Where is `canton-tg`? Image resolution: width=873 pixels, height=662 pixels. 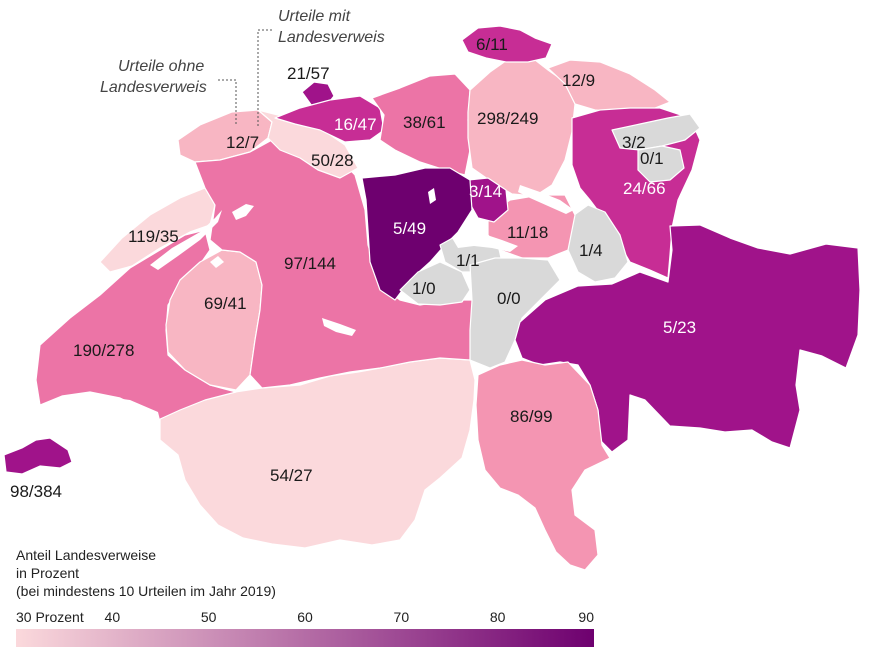 canton-tg is located at coordinates (609, 86).